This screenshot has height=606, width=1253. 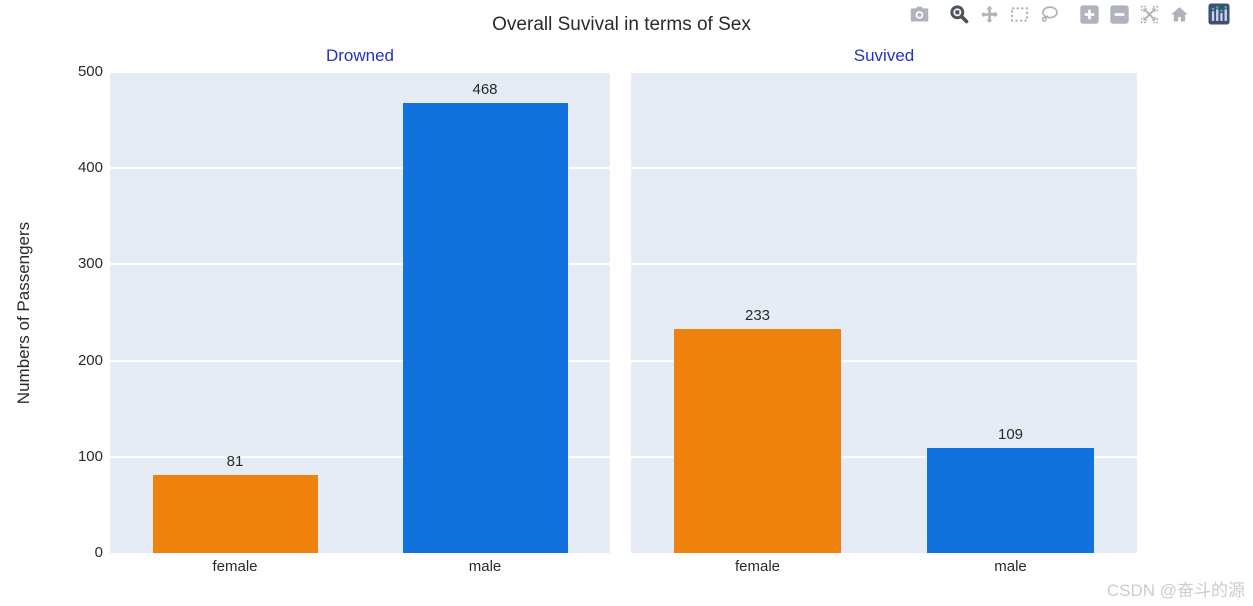 I want to click on y-axis-title: Numbers of Passengers, so click(x=23, y=313).